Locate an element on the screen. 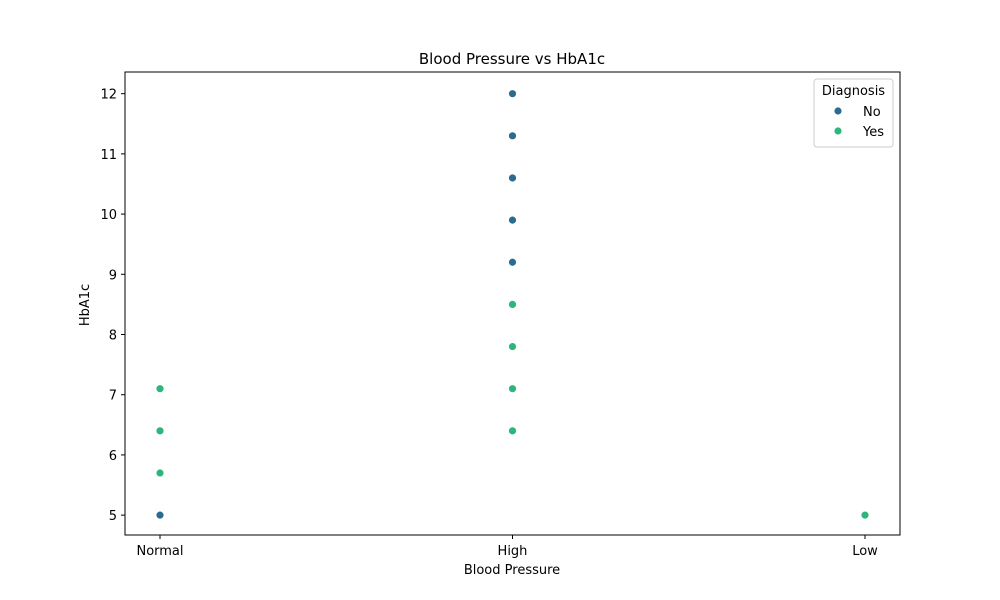  legend-label-no: No is located at coordinates (872, 112).